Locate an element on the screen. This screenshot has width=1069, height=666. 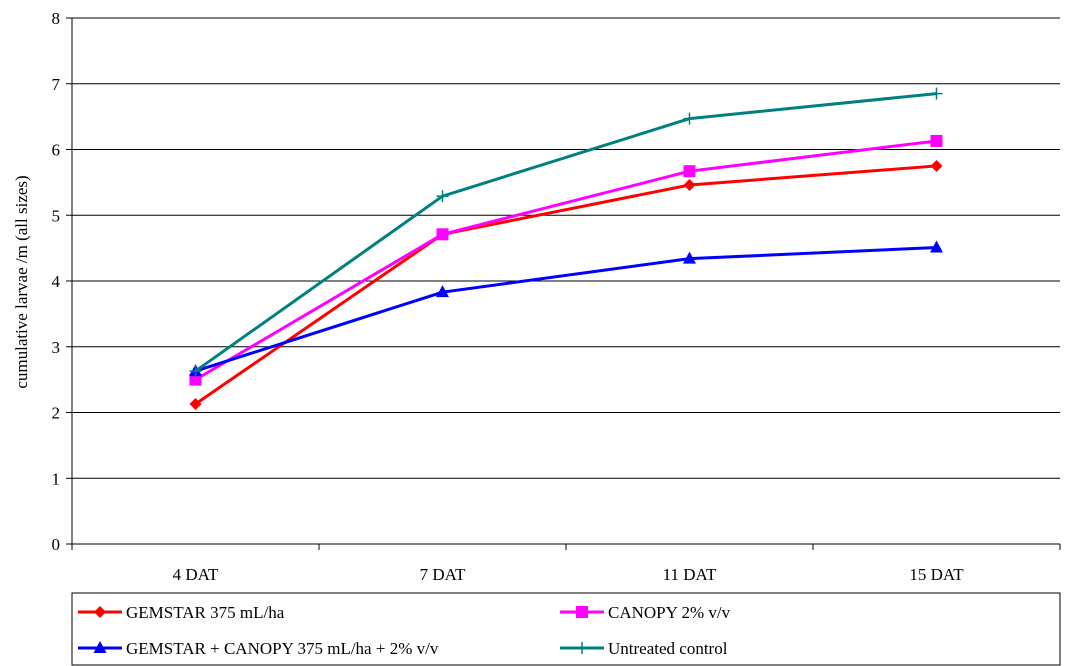
legend-box is located at coordinates (566, 629).